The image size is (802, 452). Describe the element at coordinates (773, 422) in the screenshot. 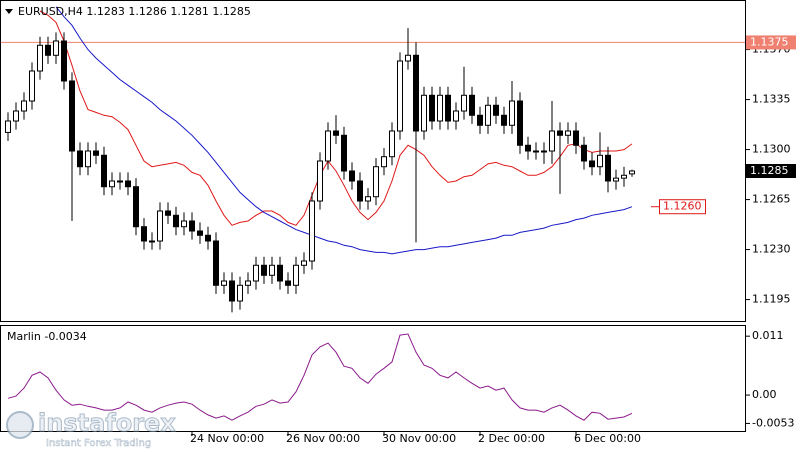

I see `y-tick-label: -0.0053` at that location.